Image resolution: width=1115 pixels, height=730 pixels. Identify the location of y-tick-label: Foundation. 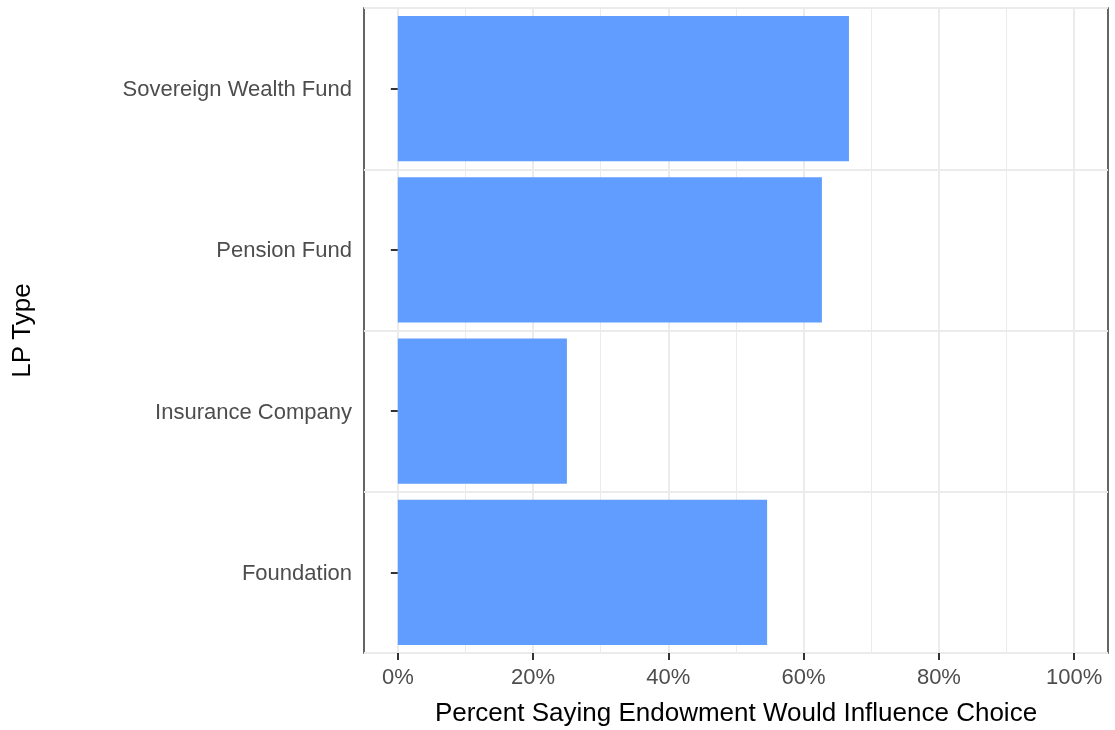
(296, 572).